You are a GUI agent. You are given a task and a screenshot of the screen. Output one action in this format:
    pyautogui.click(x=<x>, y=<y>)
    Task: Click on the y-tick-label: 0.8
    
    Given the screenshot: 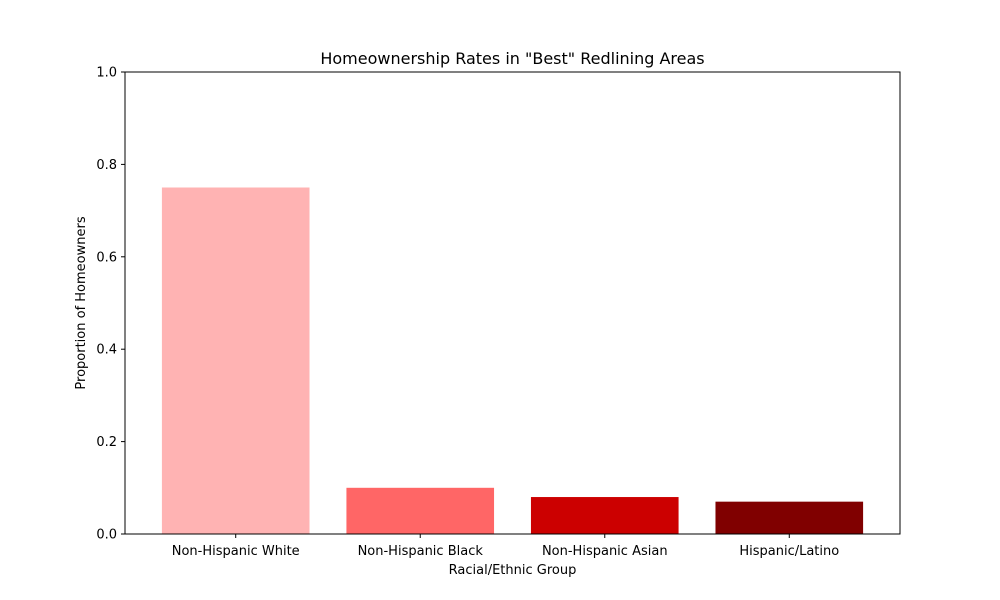 What is the action you would take?
    pyautogui.click(x=106, y=165)
    